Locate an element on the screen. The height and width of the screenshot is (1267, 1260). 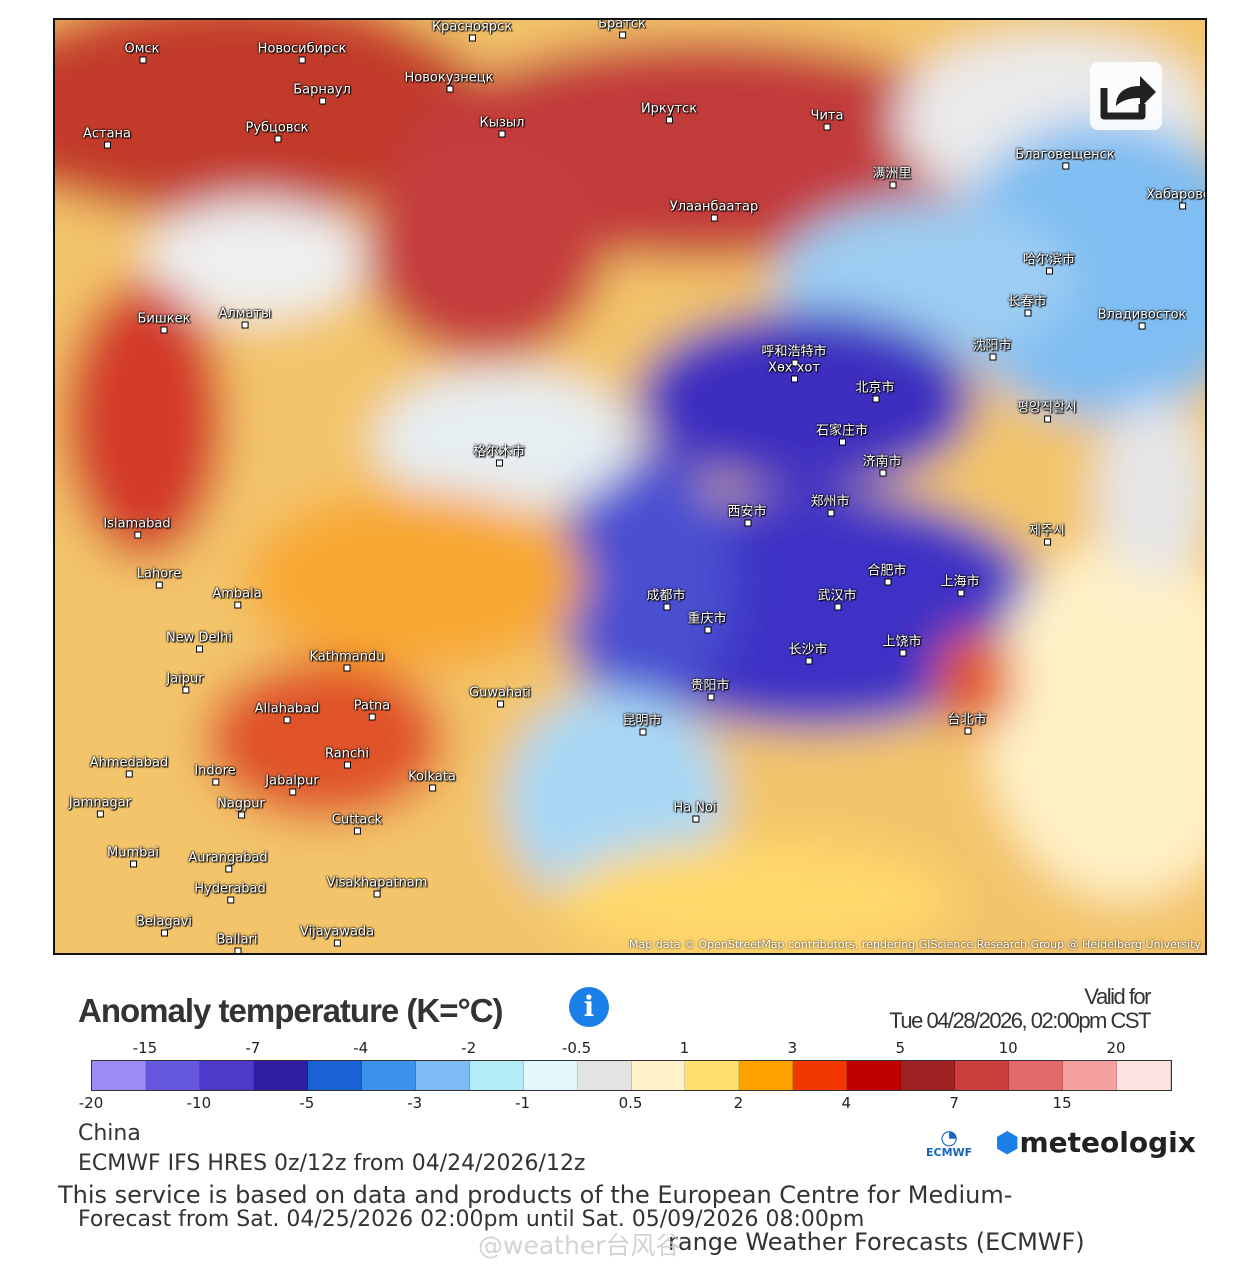
city-label: Guwahati is located at coordinates (500, 696).